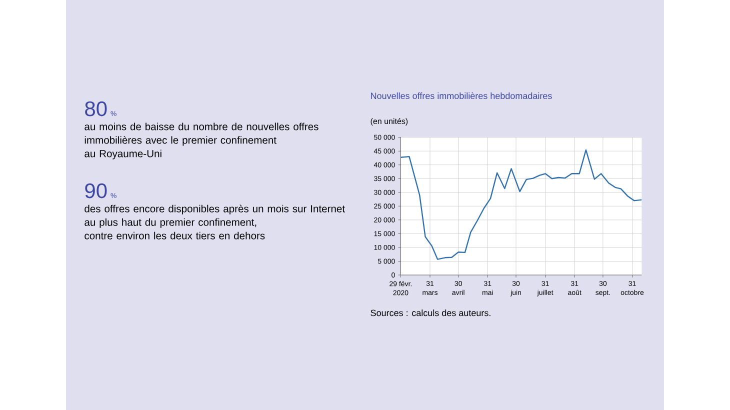 This screenshot has width=730, height=410. I want to click on y-axis-title: (en unités), so click(389, 122).